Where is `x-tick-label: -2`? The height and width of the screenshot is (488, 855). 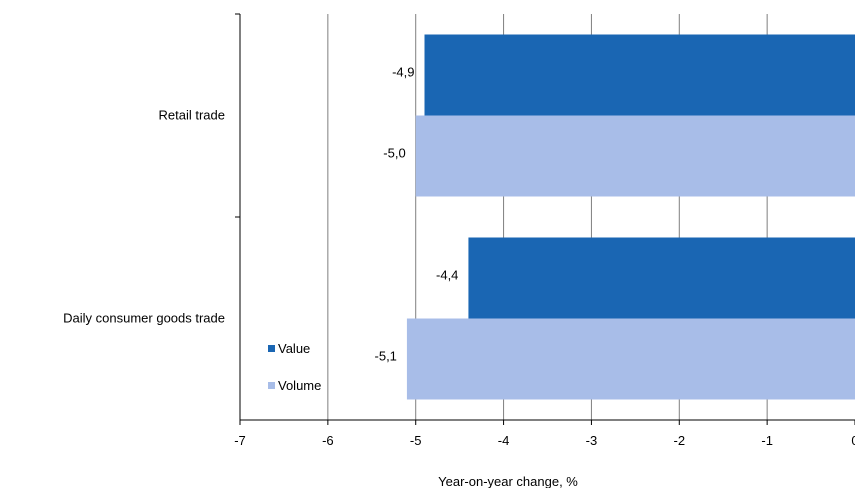
x-tick-label: -2 is located at coordinates (680, 440).